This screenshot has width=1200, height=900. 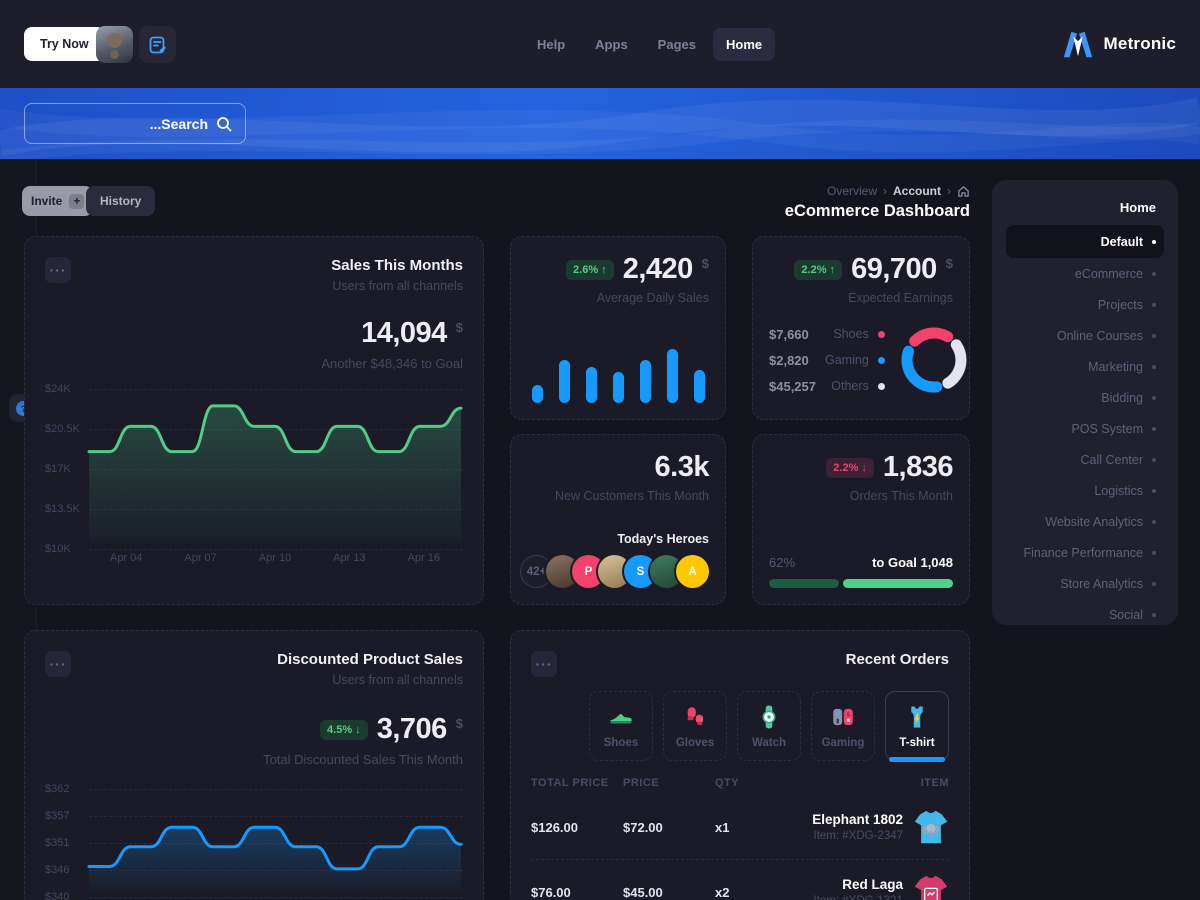 What do you see at coordinates (676, 44) in the screenshot?
I see `nav-pages: Pages` at bounding box center [676, 44].